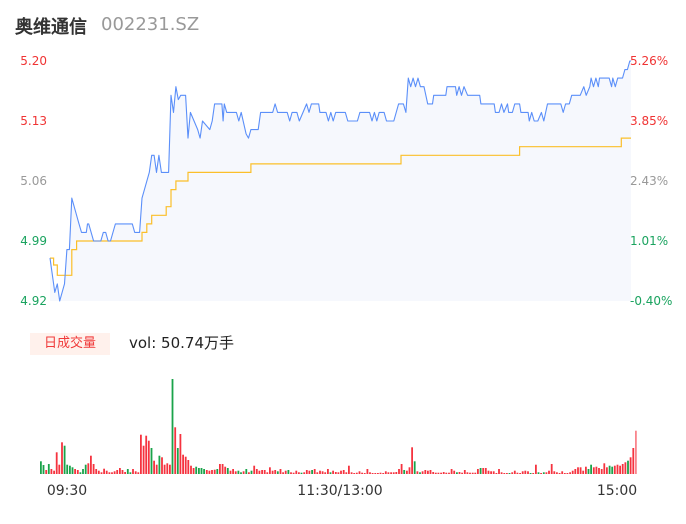 The image size is (686, 524). What do you see at coordinates (33, 61) in the screenshot?
I see `y-tick-label-left: 5.20` at bounding box center [33, 61].